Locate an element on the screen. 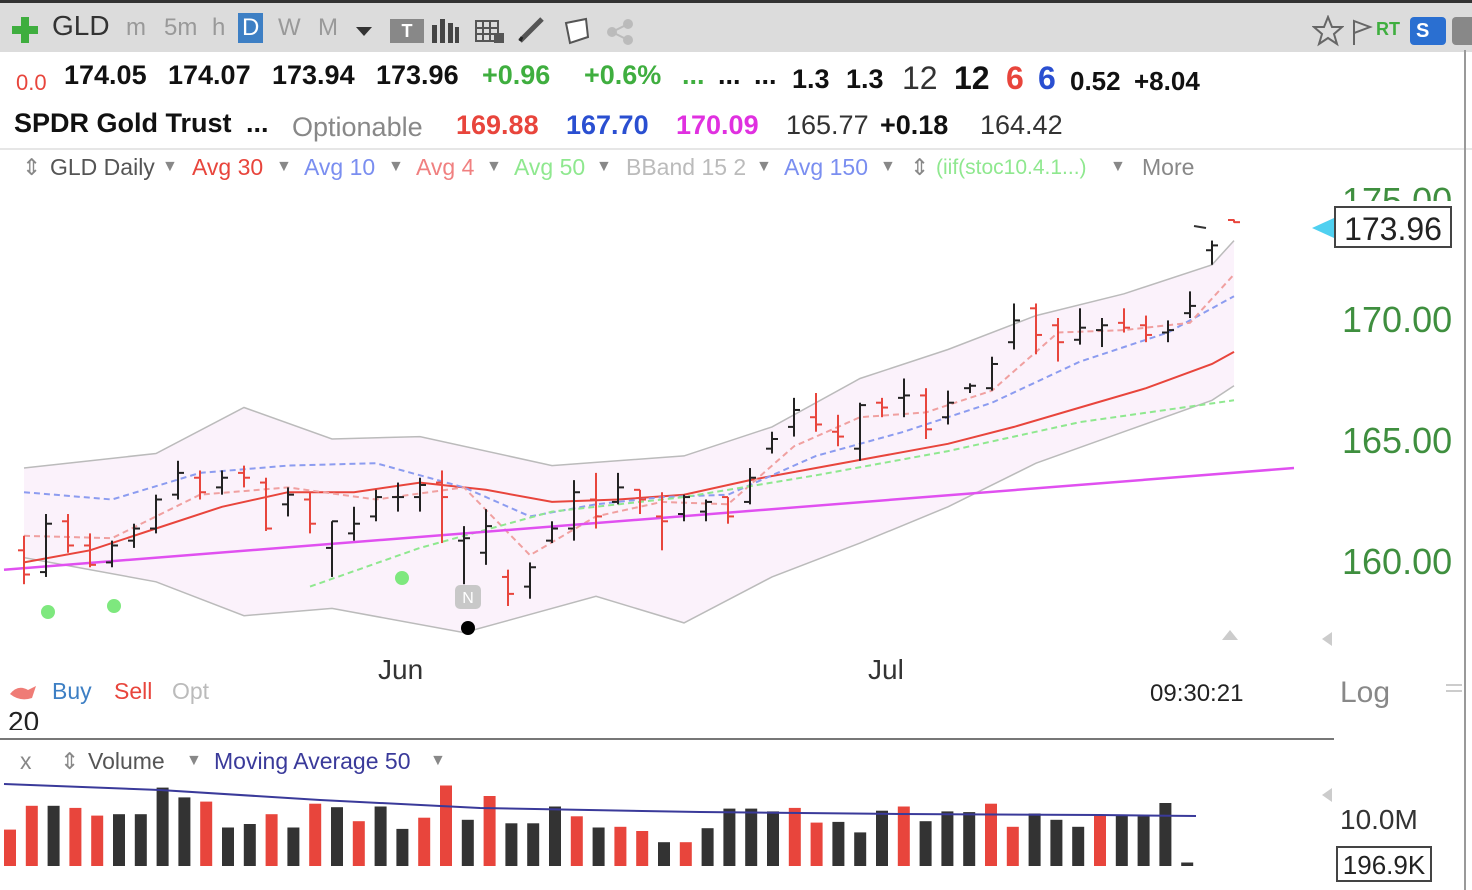 This screenshot has width=1472, height=890. legend-bband-dropdown-icon: ▼ is located at coordinates (764, 166).